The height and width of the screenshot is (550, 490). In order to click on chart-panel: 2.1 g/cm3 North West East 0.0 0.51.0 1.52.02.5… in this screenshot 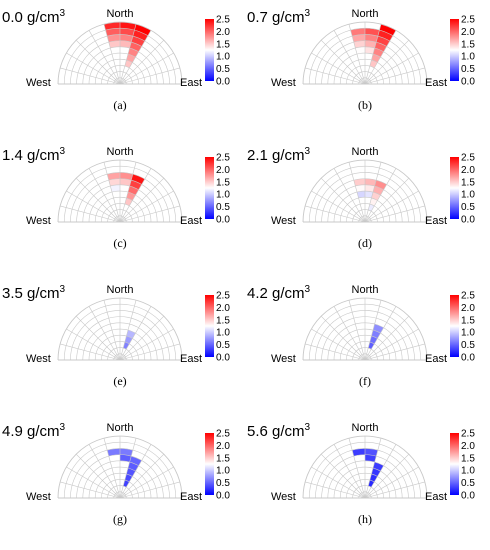, I will do `click(361, 198)`.